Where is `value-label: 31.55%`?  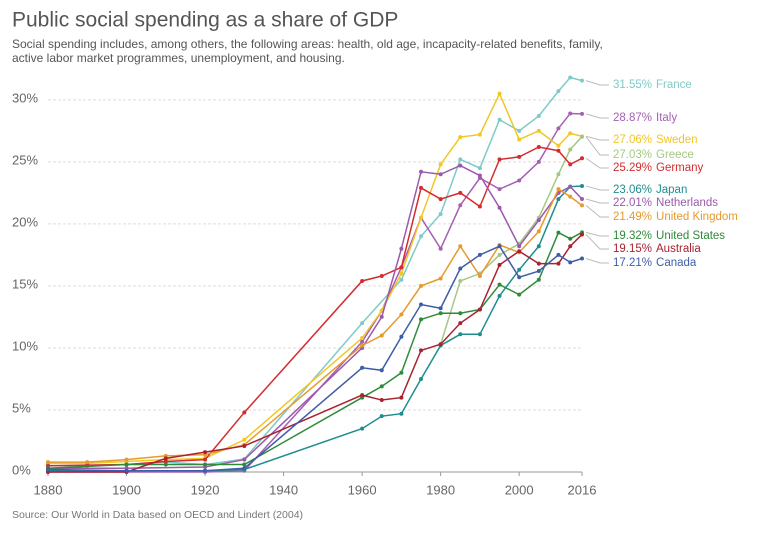 value-label: 31.55% is located at coordinates (632, 85).